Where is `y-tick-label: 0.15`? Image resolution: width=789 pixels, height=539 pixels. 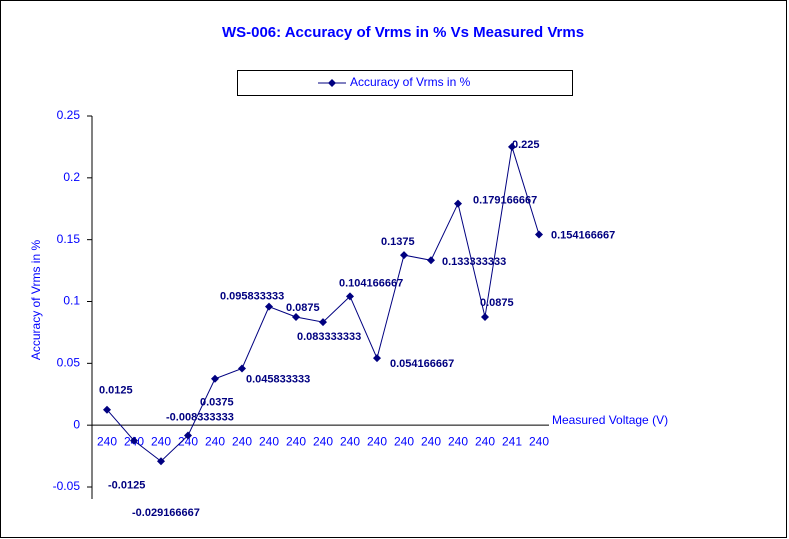
y-tick-label: 0.15 is located at coordinates (69, 239).